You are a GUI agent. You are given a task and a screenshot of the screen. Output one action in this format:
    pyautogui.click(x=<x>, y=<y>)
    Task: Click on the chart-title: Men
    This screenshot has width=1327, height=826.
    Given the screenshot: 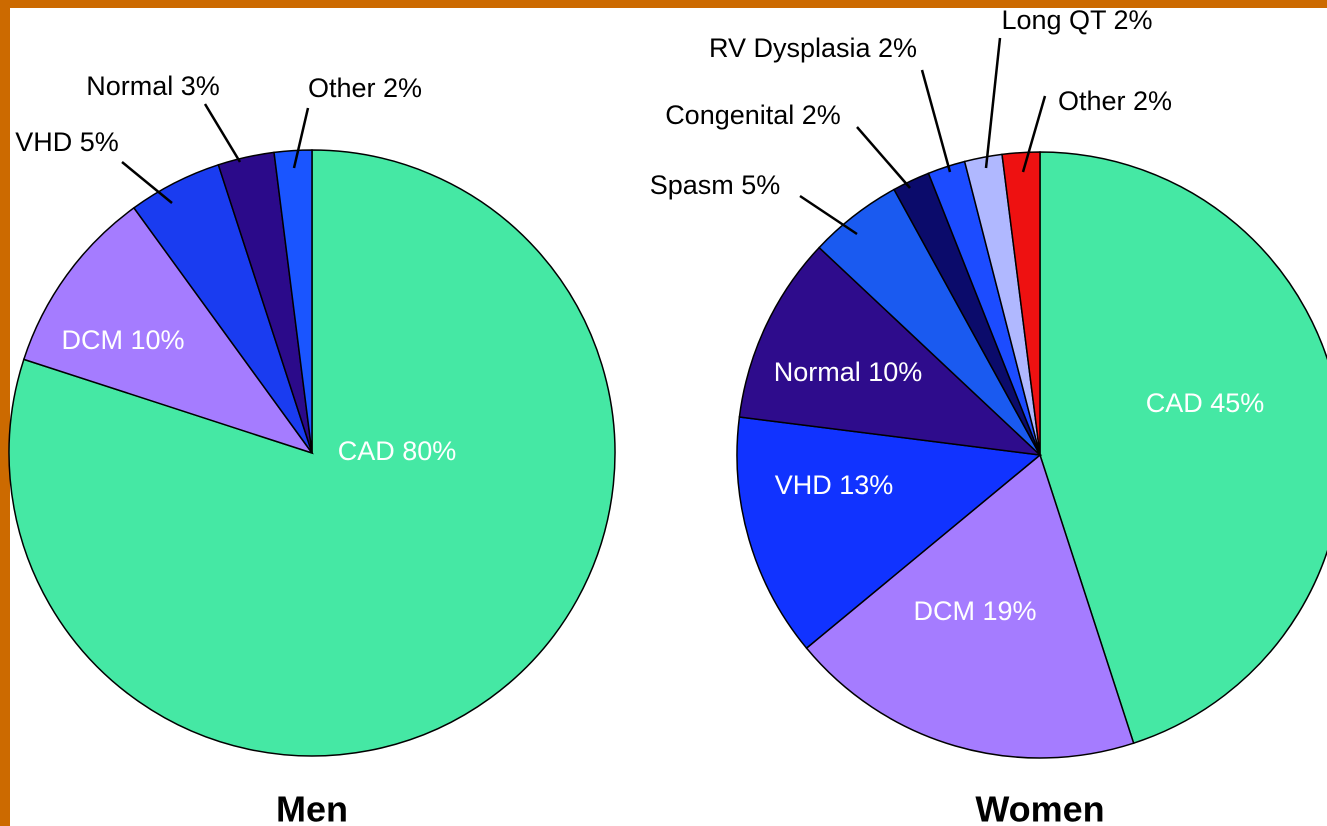 What is the action you would take?
    pyautogui.click(x=312, y=807)
    